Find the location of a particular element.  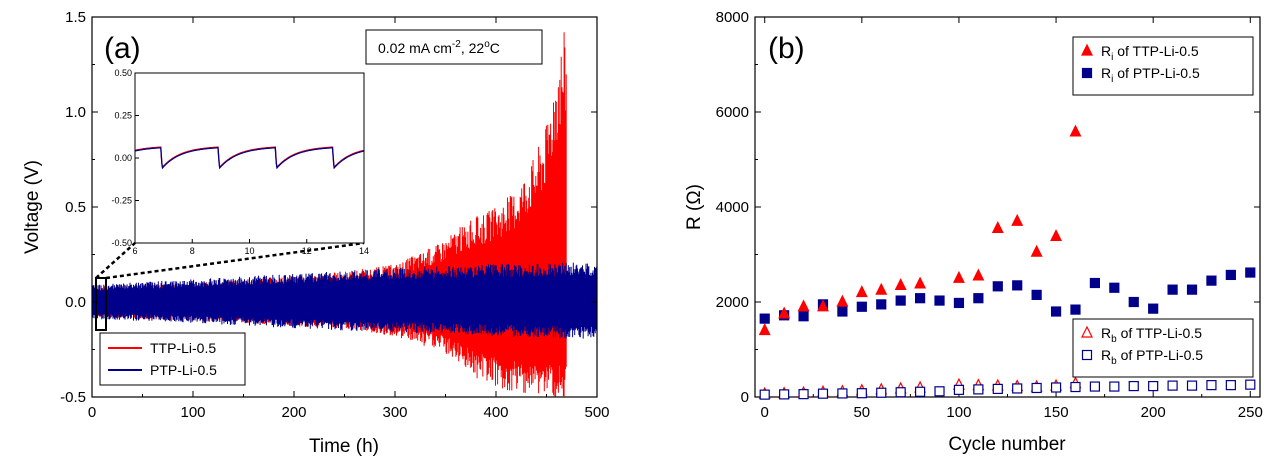

inset-x-tick-label: 8 is located at coordinates (192, 251).